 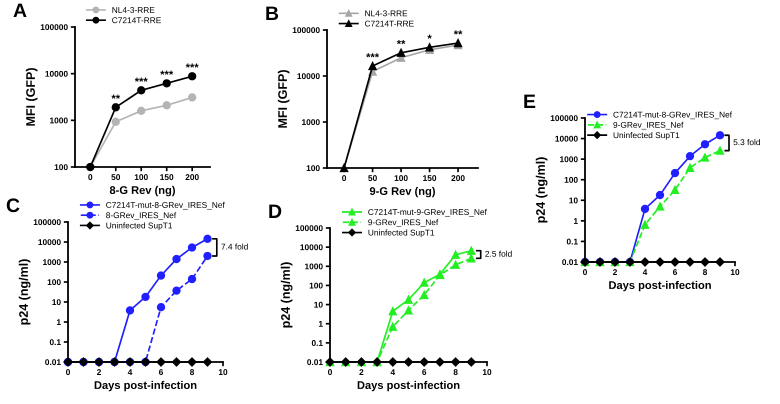 What do you see at coordinates (530, 101) in the screenshot?
I see `chart-title: E` at bounding box center [530, 101].